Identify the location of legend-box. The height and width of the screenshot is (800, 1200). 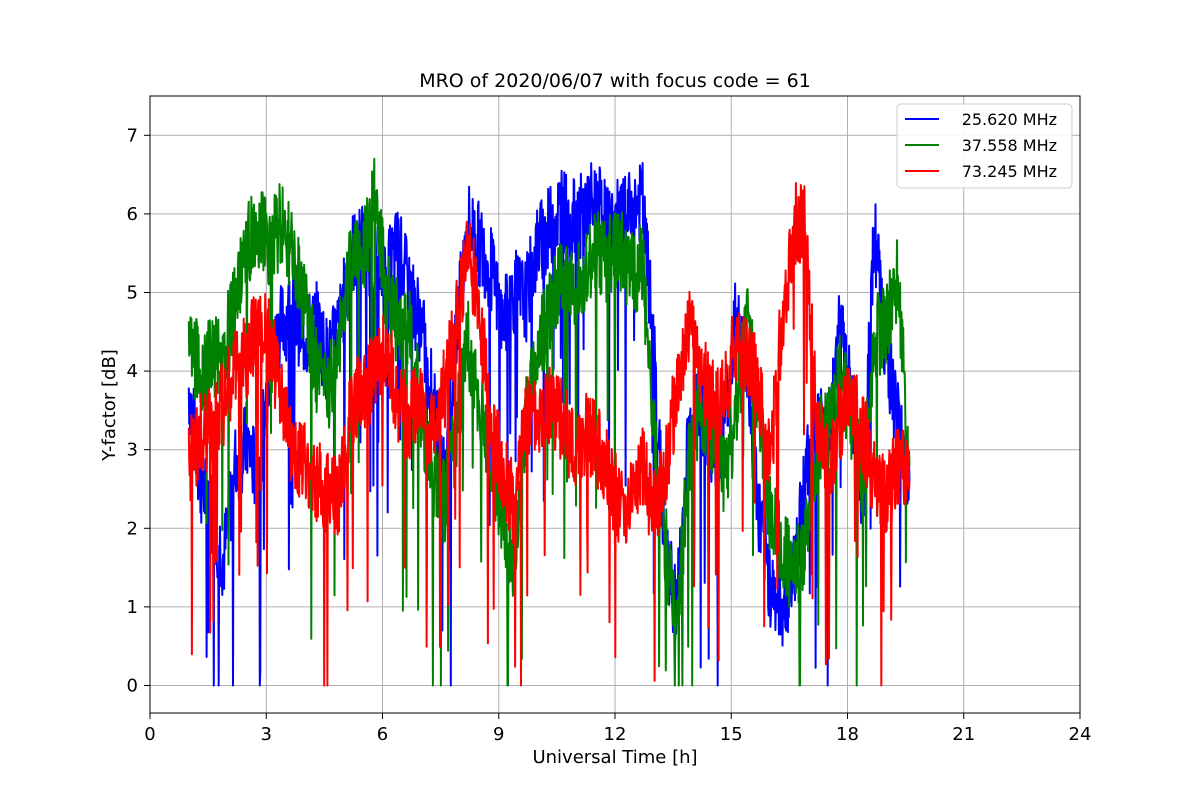
(984, 146).